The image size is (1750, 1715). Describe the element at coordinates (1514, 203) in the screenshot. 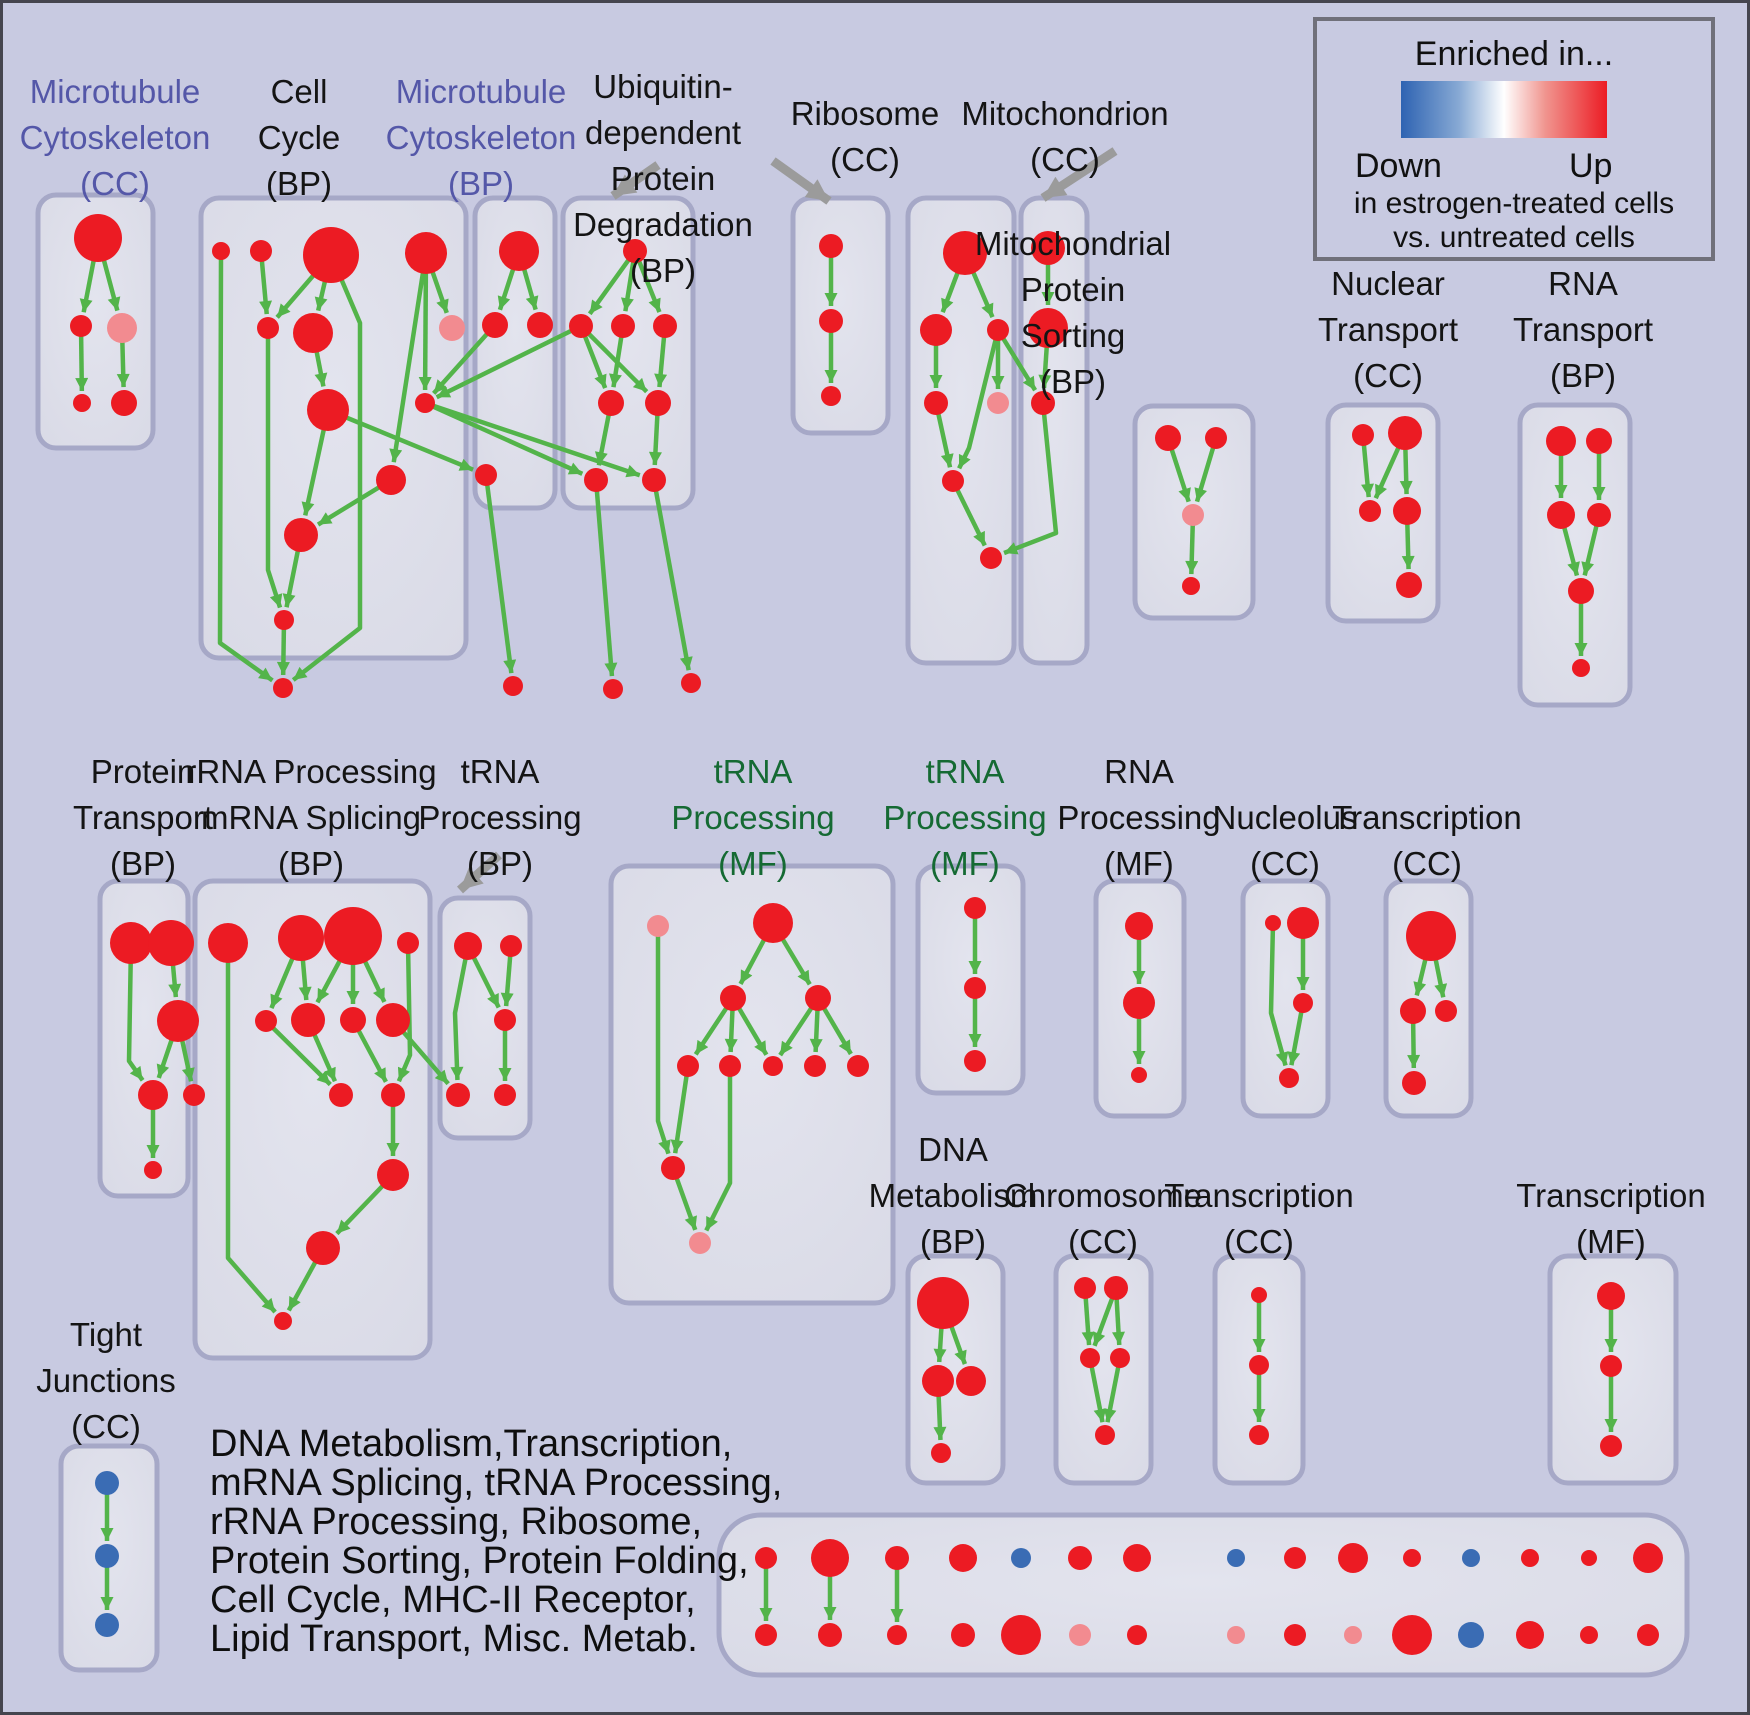

I see `legend-subtitle-1: in estrogen-treated cells` at that location.